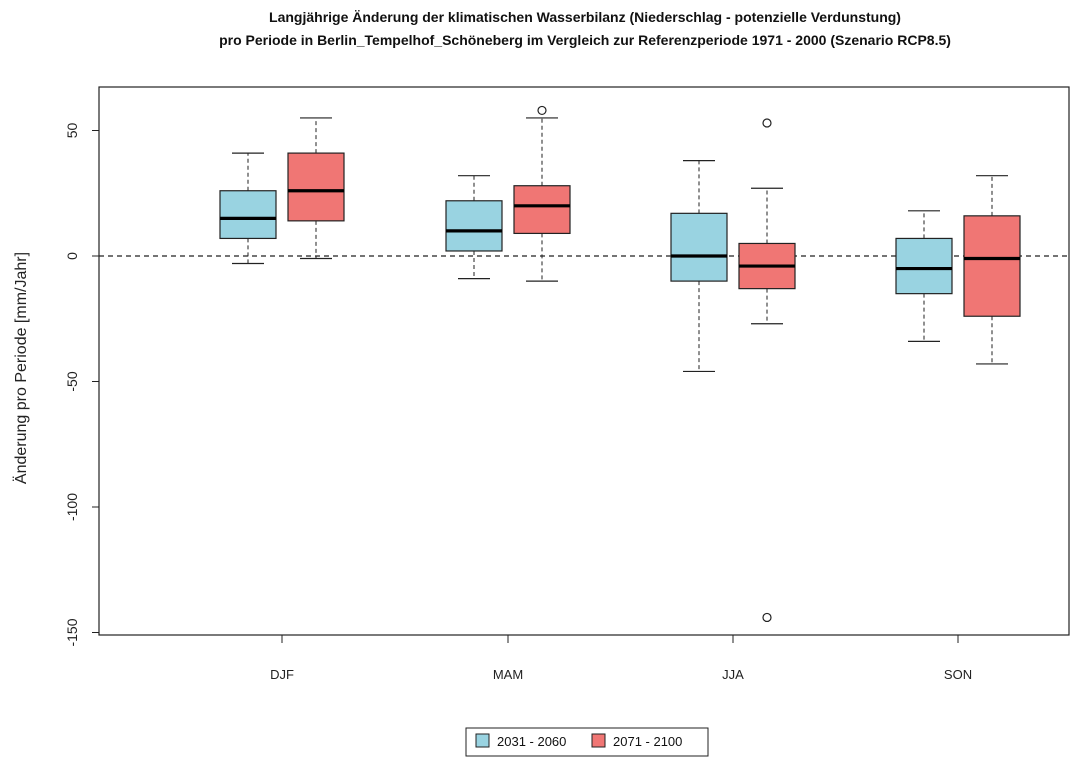  What do you see at coordinates (72, 507) in the screenshot?
I see `y-tick-label: -100` at bounding box center [72, 507].